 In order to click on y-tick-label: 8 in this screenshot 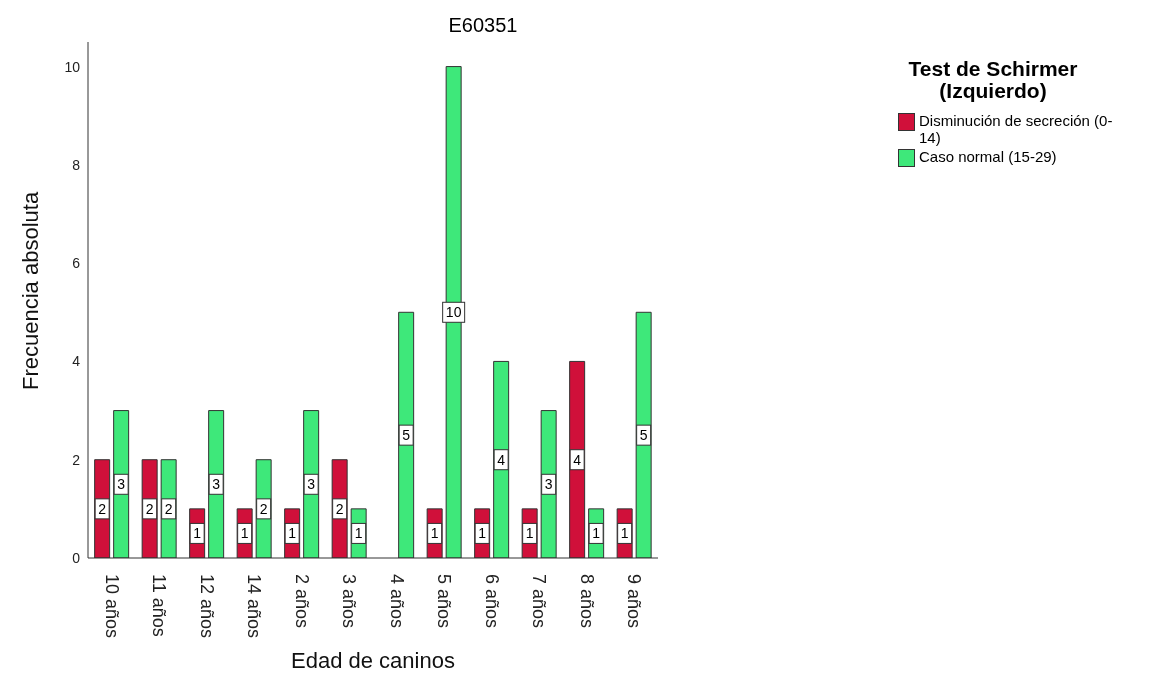, I will do `click(76, 164)`.